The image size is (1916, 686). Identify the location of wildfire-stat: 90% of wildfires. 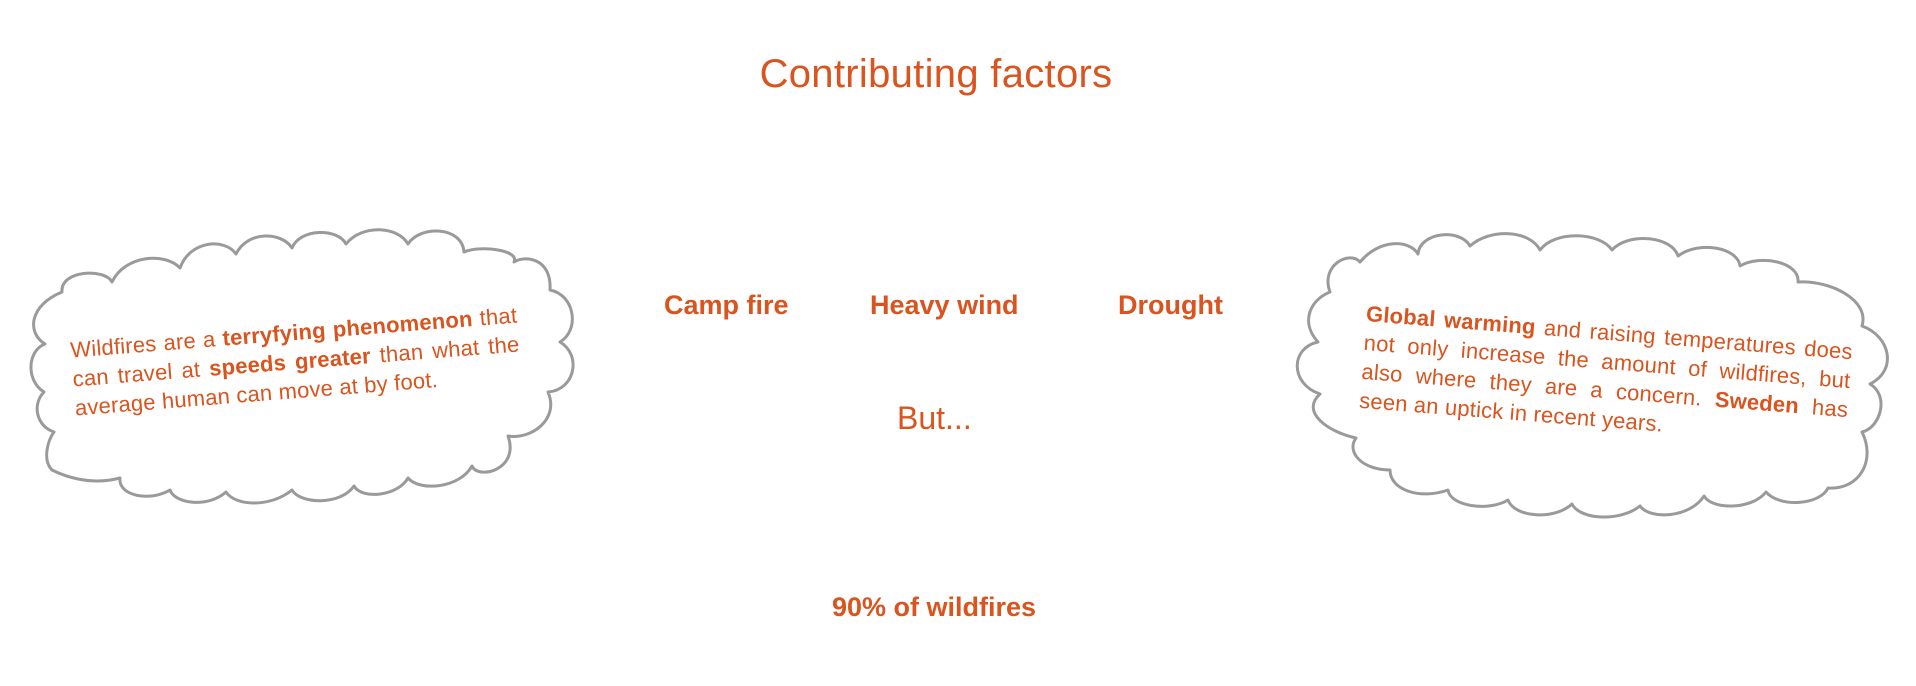
(934, 607).